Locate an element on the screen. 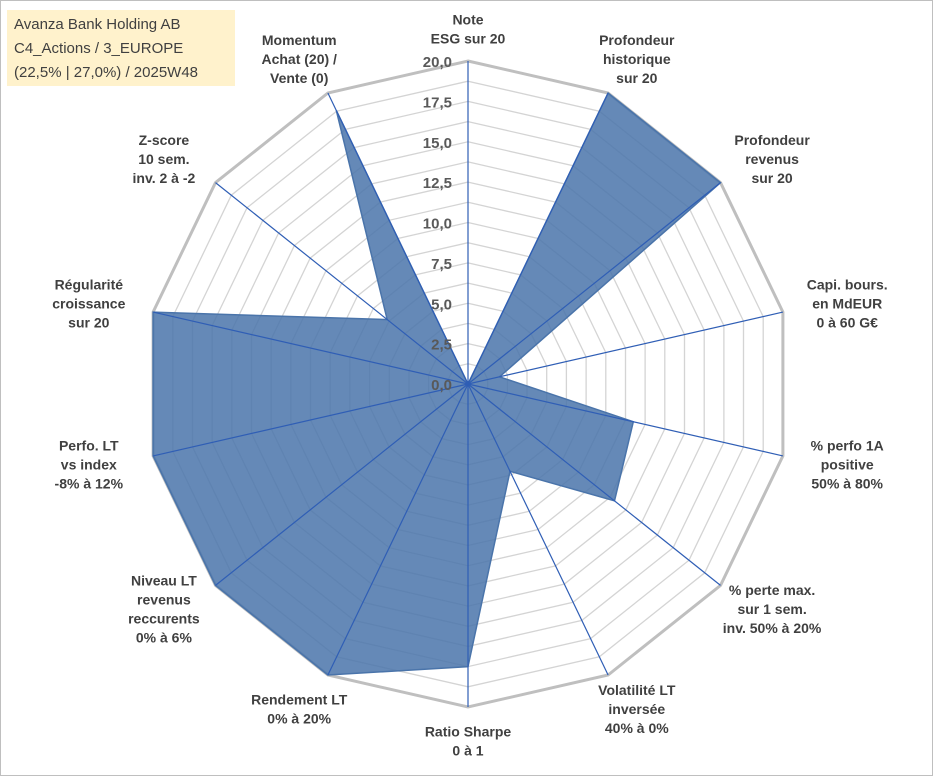 Image resolution: width=933 pixels, height=776 pixels. tick-label: 15,0 is located at coordinates (437, 143).